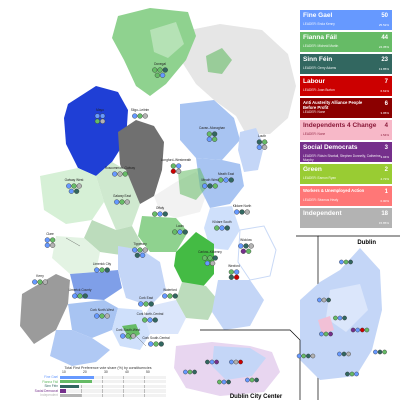  What do you see at coordinates (148, 372) in the screenshot?
I see `chart-tick-label: 50` at bounding box center [148, 372].